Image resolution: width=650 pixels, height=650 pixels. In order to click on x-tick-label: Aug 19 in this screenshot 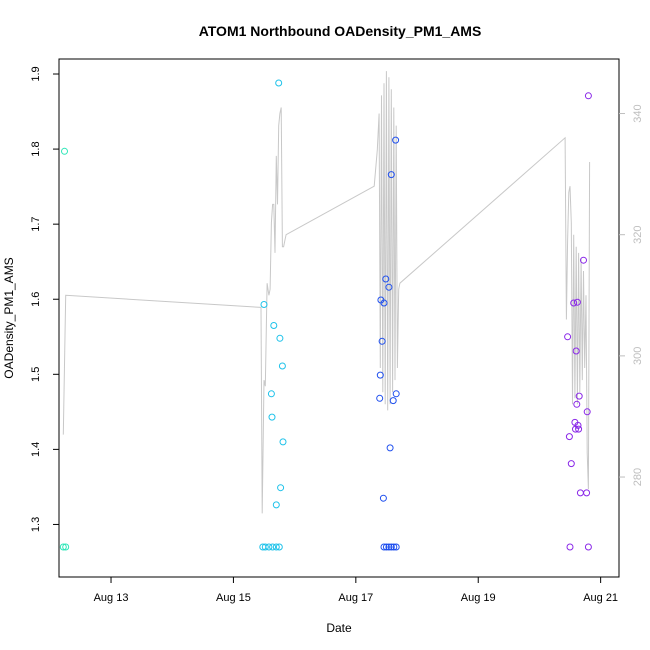, I will do `click(478, 598)`.